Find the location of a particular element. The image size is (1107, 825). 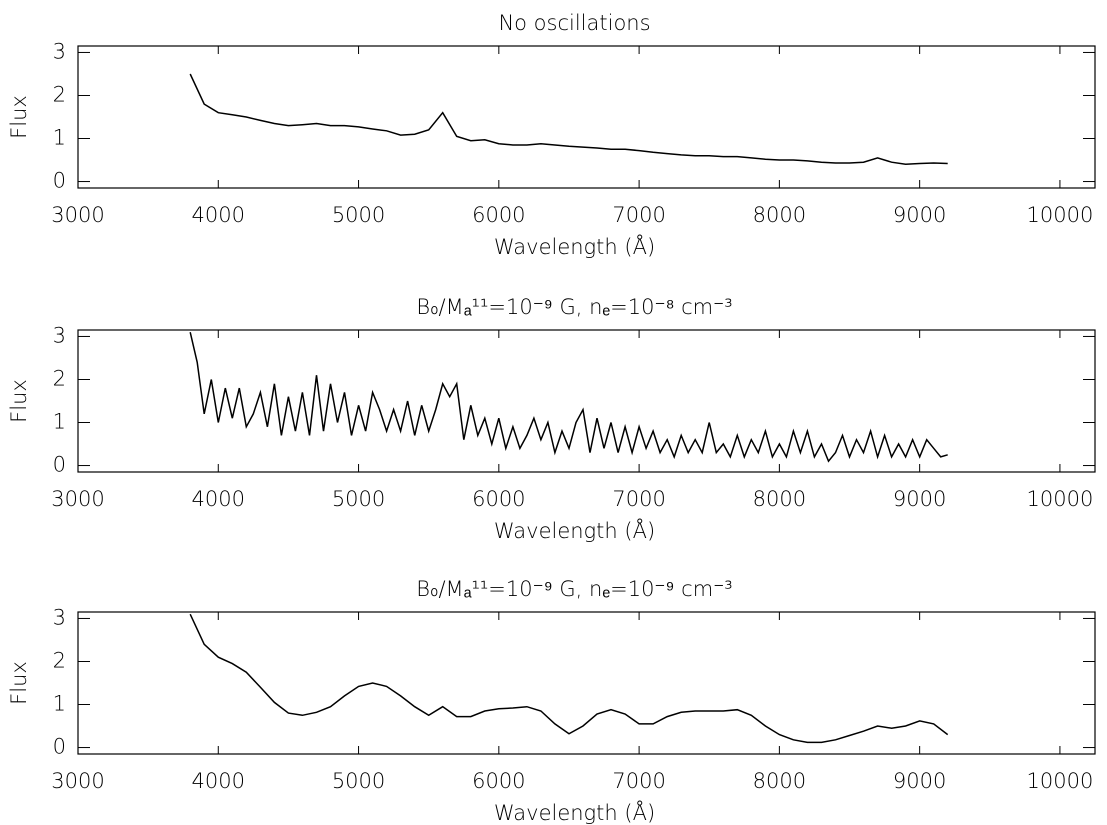

panel-title: B₀/Mₐ¹¹=10⁻⁹ G, nₑ=10⁻⁸ cm⁻³ is located at coordinates (574, 307).